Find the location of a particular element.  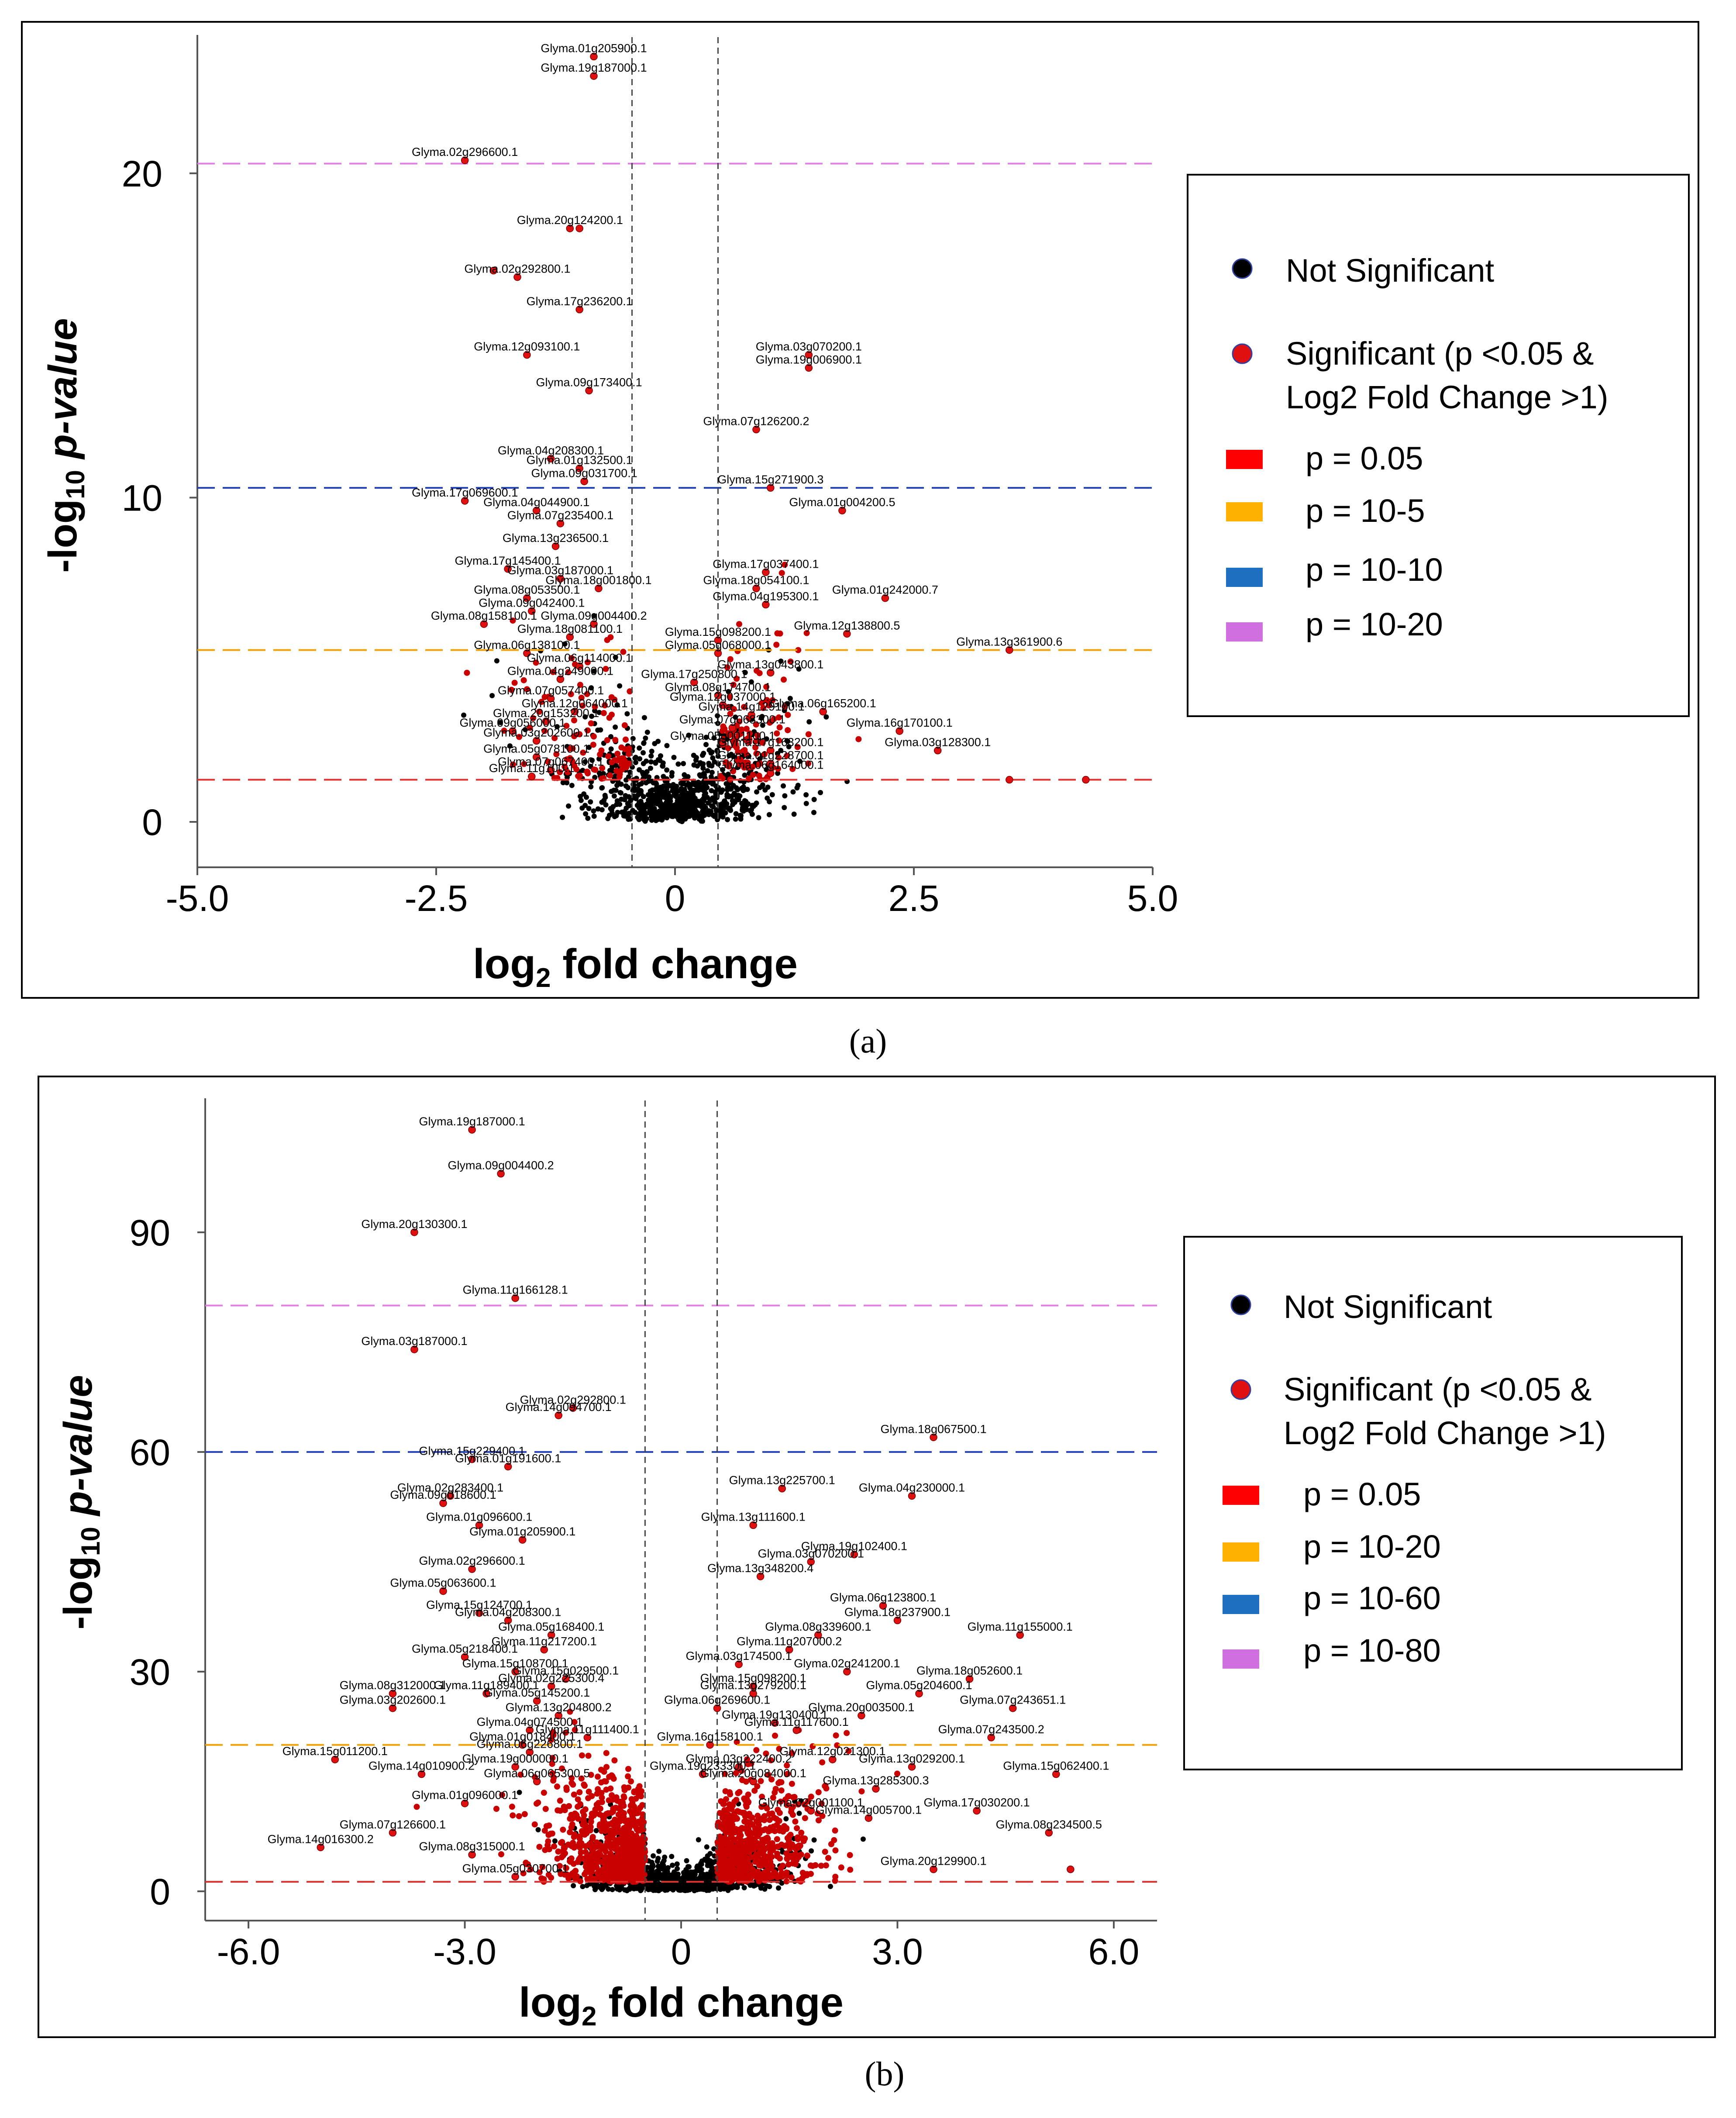

point-label: Glyma.20g003500.1 is located at coordinates (861, 1708).